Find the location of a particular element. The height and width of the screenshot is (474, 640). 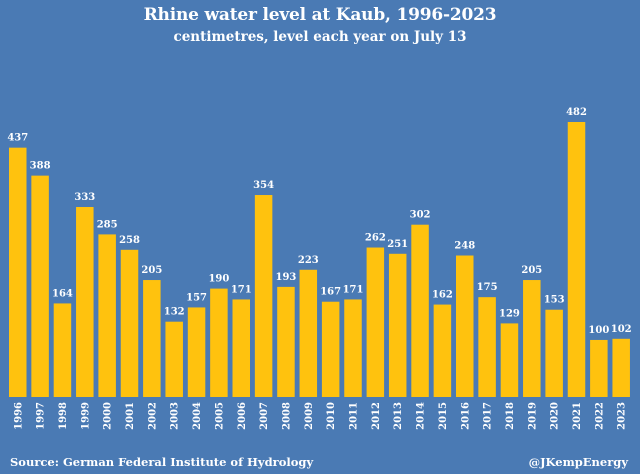

x-tick-label-2013: 2013 is located at coordinates (398, 416).